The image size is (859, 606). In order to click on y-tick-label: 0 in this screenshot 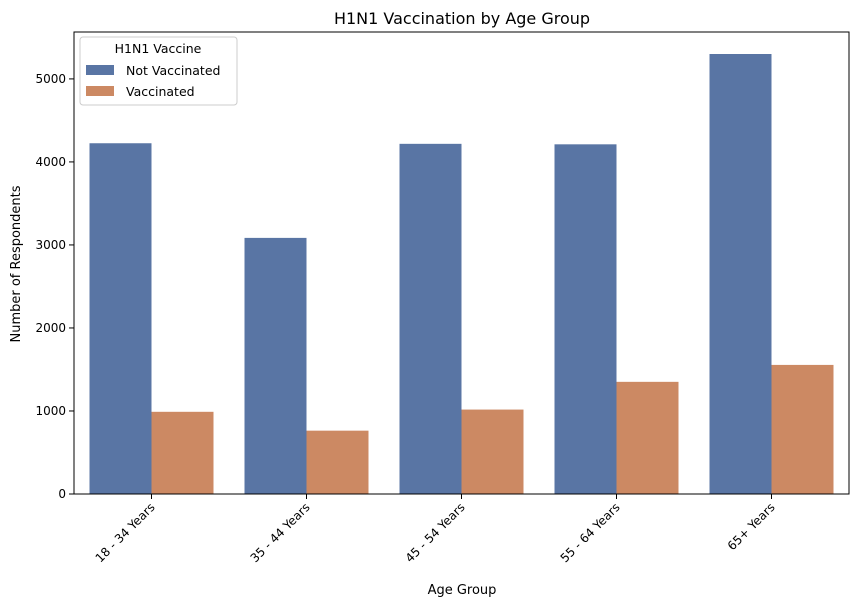, I will do `click(62, 494)`.